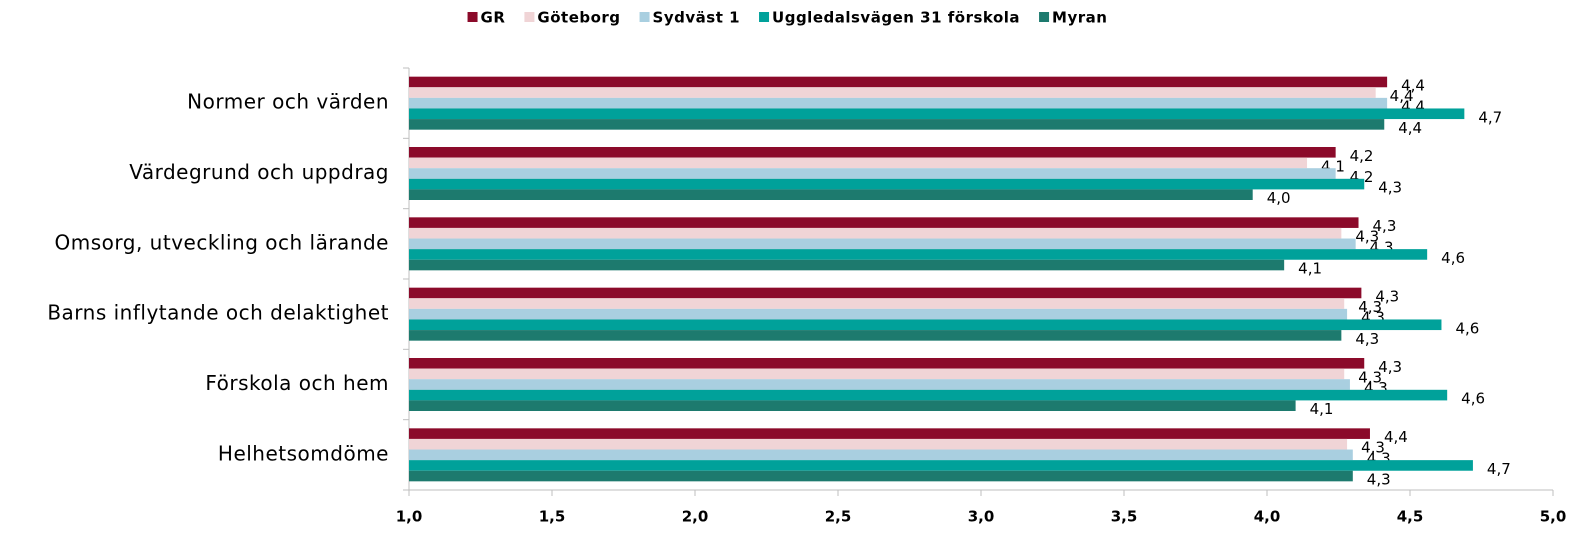 This screenshot has height=533, width=1595. Describe the element at coordinates (696, 18) in the screenshot. I see `legend-label: Sydväst 1` at that location.